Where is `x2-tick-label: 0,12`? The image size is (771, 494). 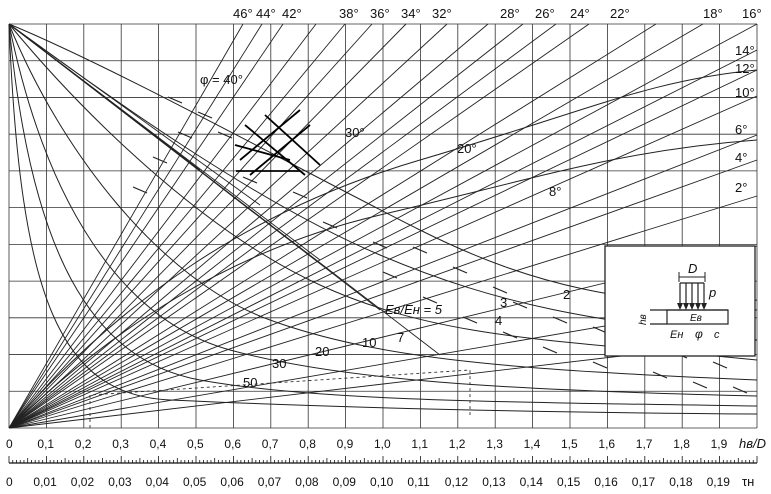 x2-tick-label: 0,12 is located at coordinates (457, 482).